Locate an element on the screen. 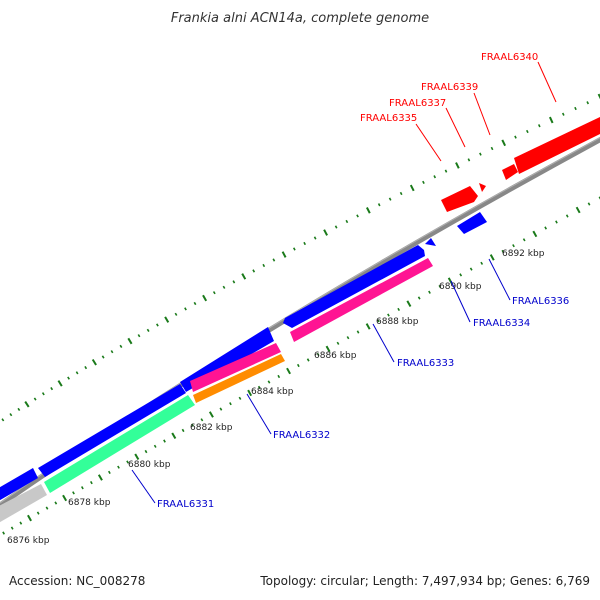 This screenshot has height=600, width=600. gene-label-fraal6332: FRAAL6332 is located at coordinates (301, 435).